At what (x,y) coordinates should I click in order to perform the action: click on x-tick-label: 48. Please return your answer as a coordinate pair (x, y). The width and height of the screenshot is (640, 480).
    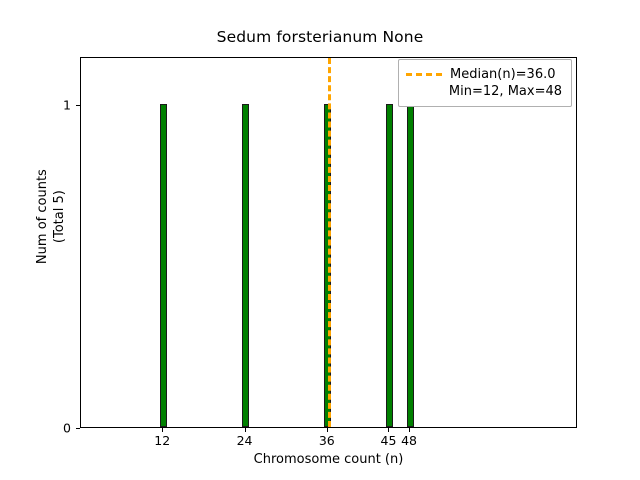
    Looking at the image, I should click on (409, 440).